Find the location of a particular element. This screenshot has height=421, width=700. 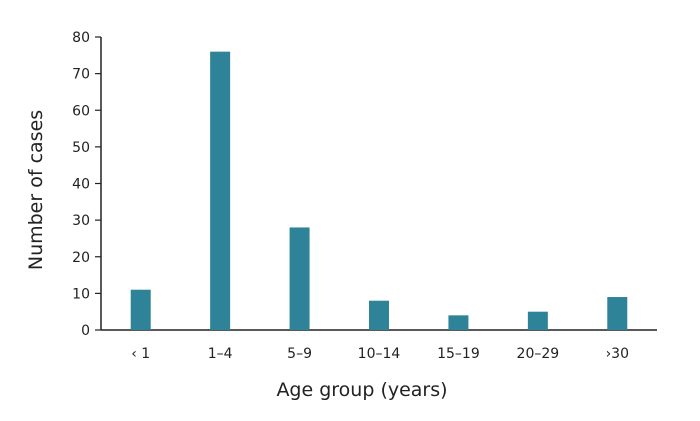

y-tick-label: 60 is located at coordinates (81, 111).